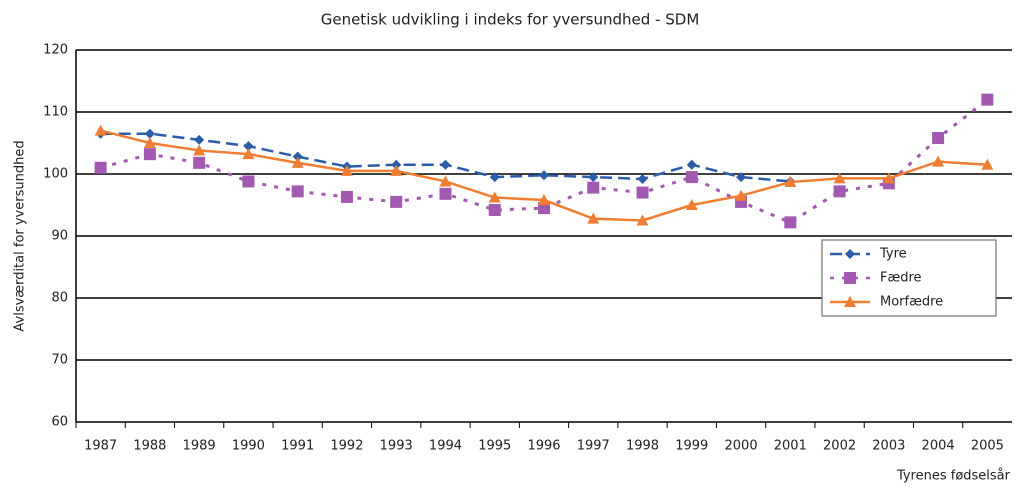  Describe the element at coordinates (396, 446) in the screenshot. I see `x-tick-label: 1993` at that location.